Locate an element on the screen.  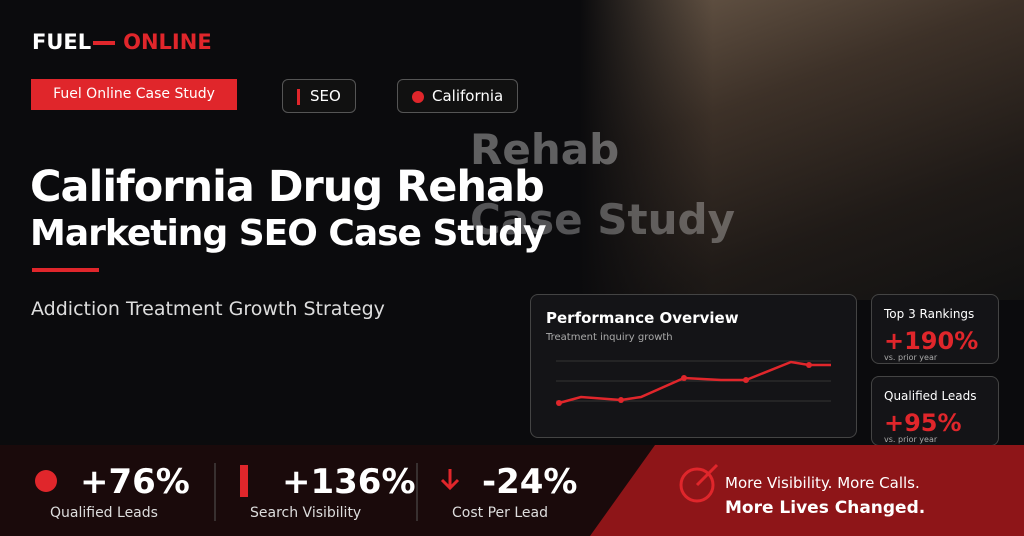
logo-right: ONLINE is located at coordinates (167, 42).